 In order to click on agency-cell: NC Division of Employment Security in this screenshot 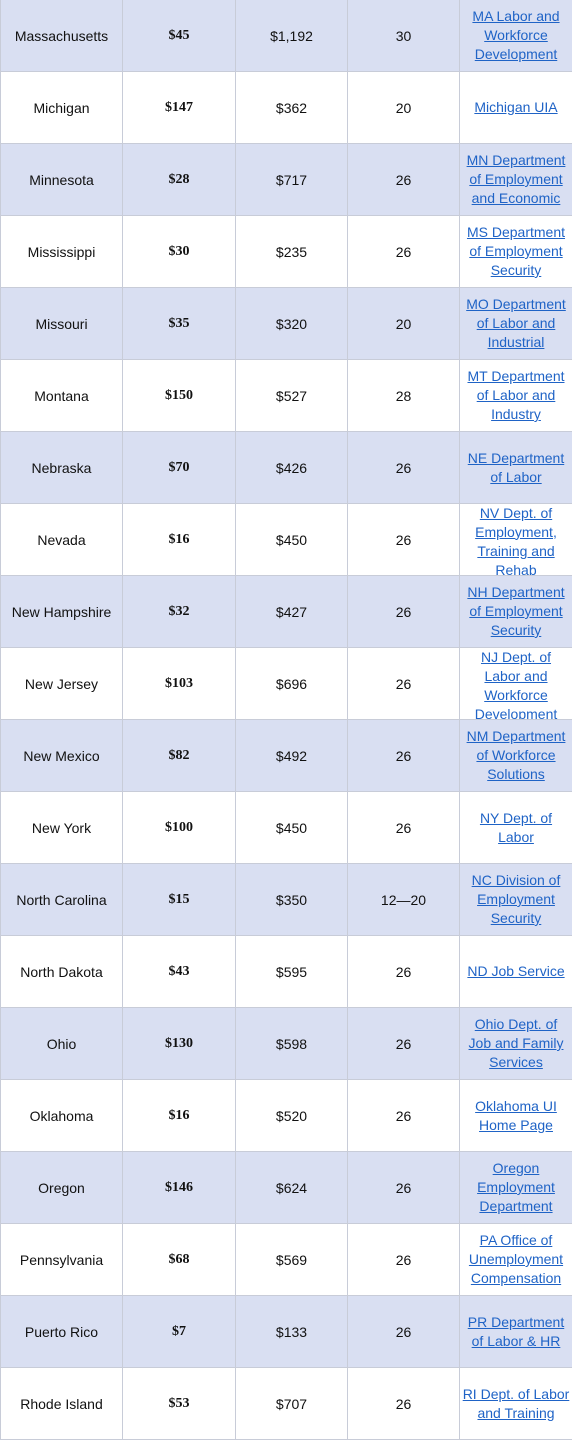, I will do `click(516, 899)`.